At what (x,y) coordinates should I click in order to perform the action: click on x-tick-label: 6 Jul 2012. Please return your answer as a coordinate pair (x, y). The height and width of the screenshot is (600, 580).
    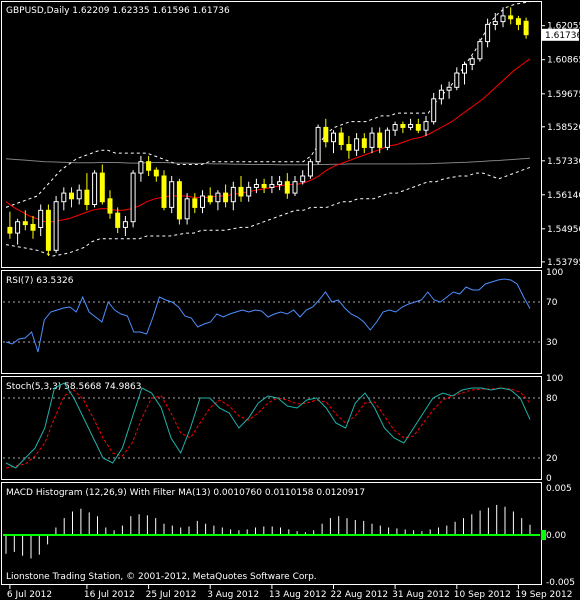
    Looking at the image, I should click on (29, 595).